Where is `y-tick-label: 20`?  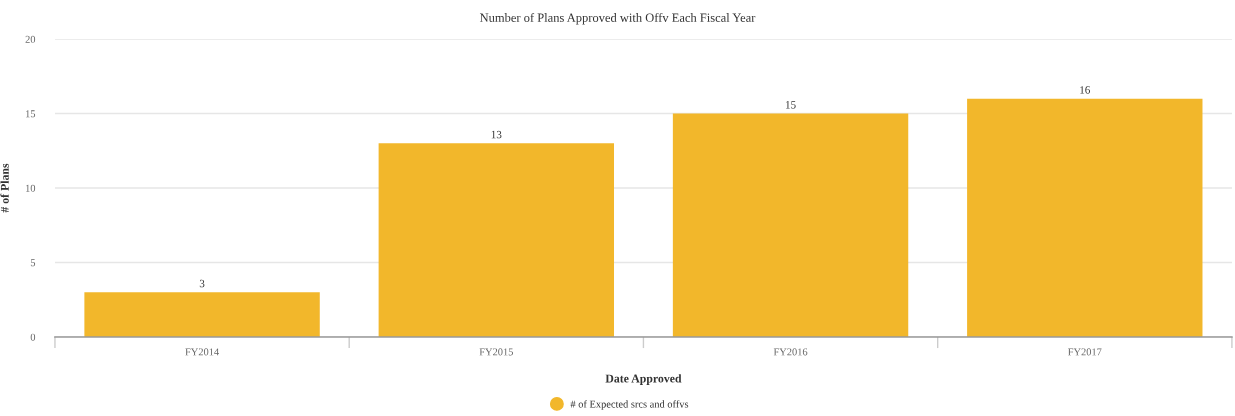
y-tick-label: 20 is located at coordinates (30, 39).